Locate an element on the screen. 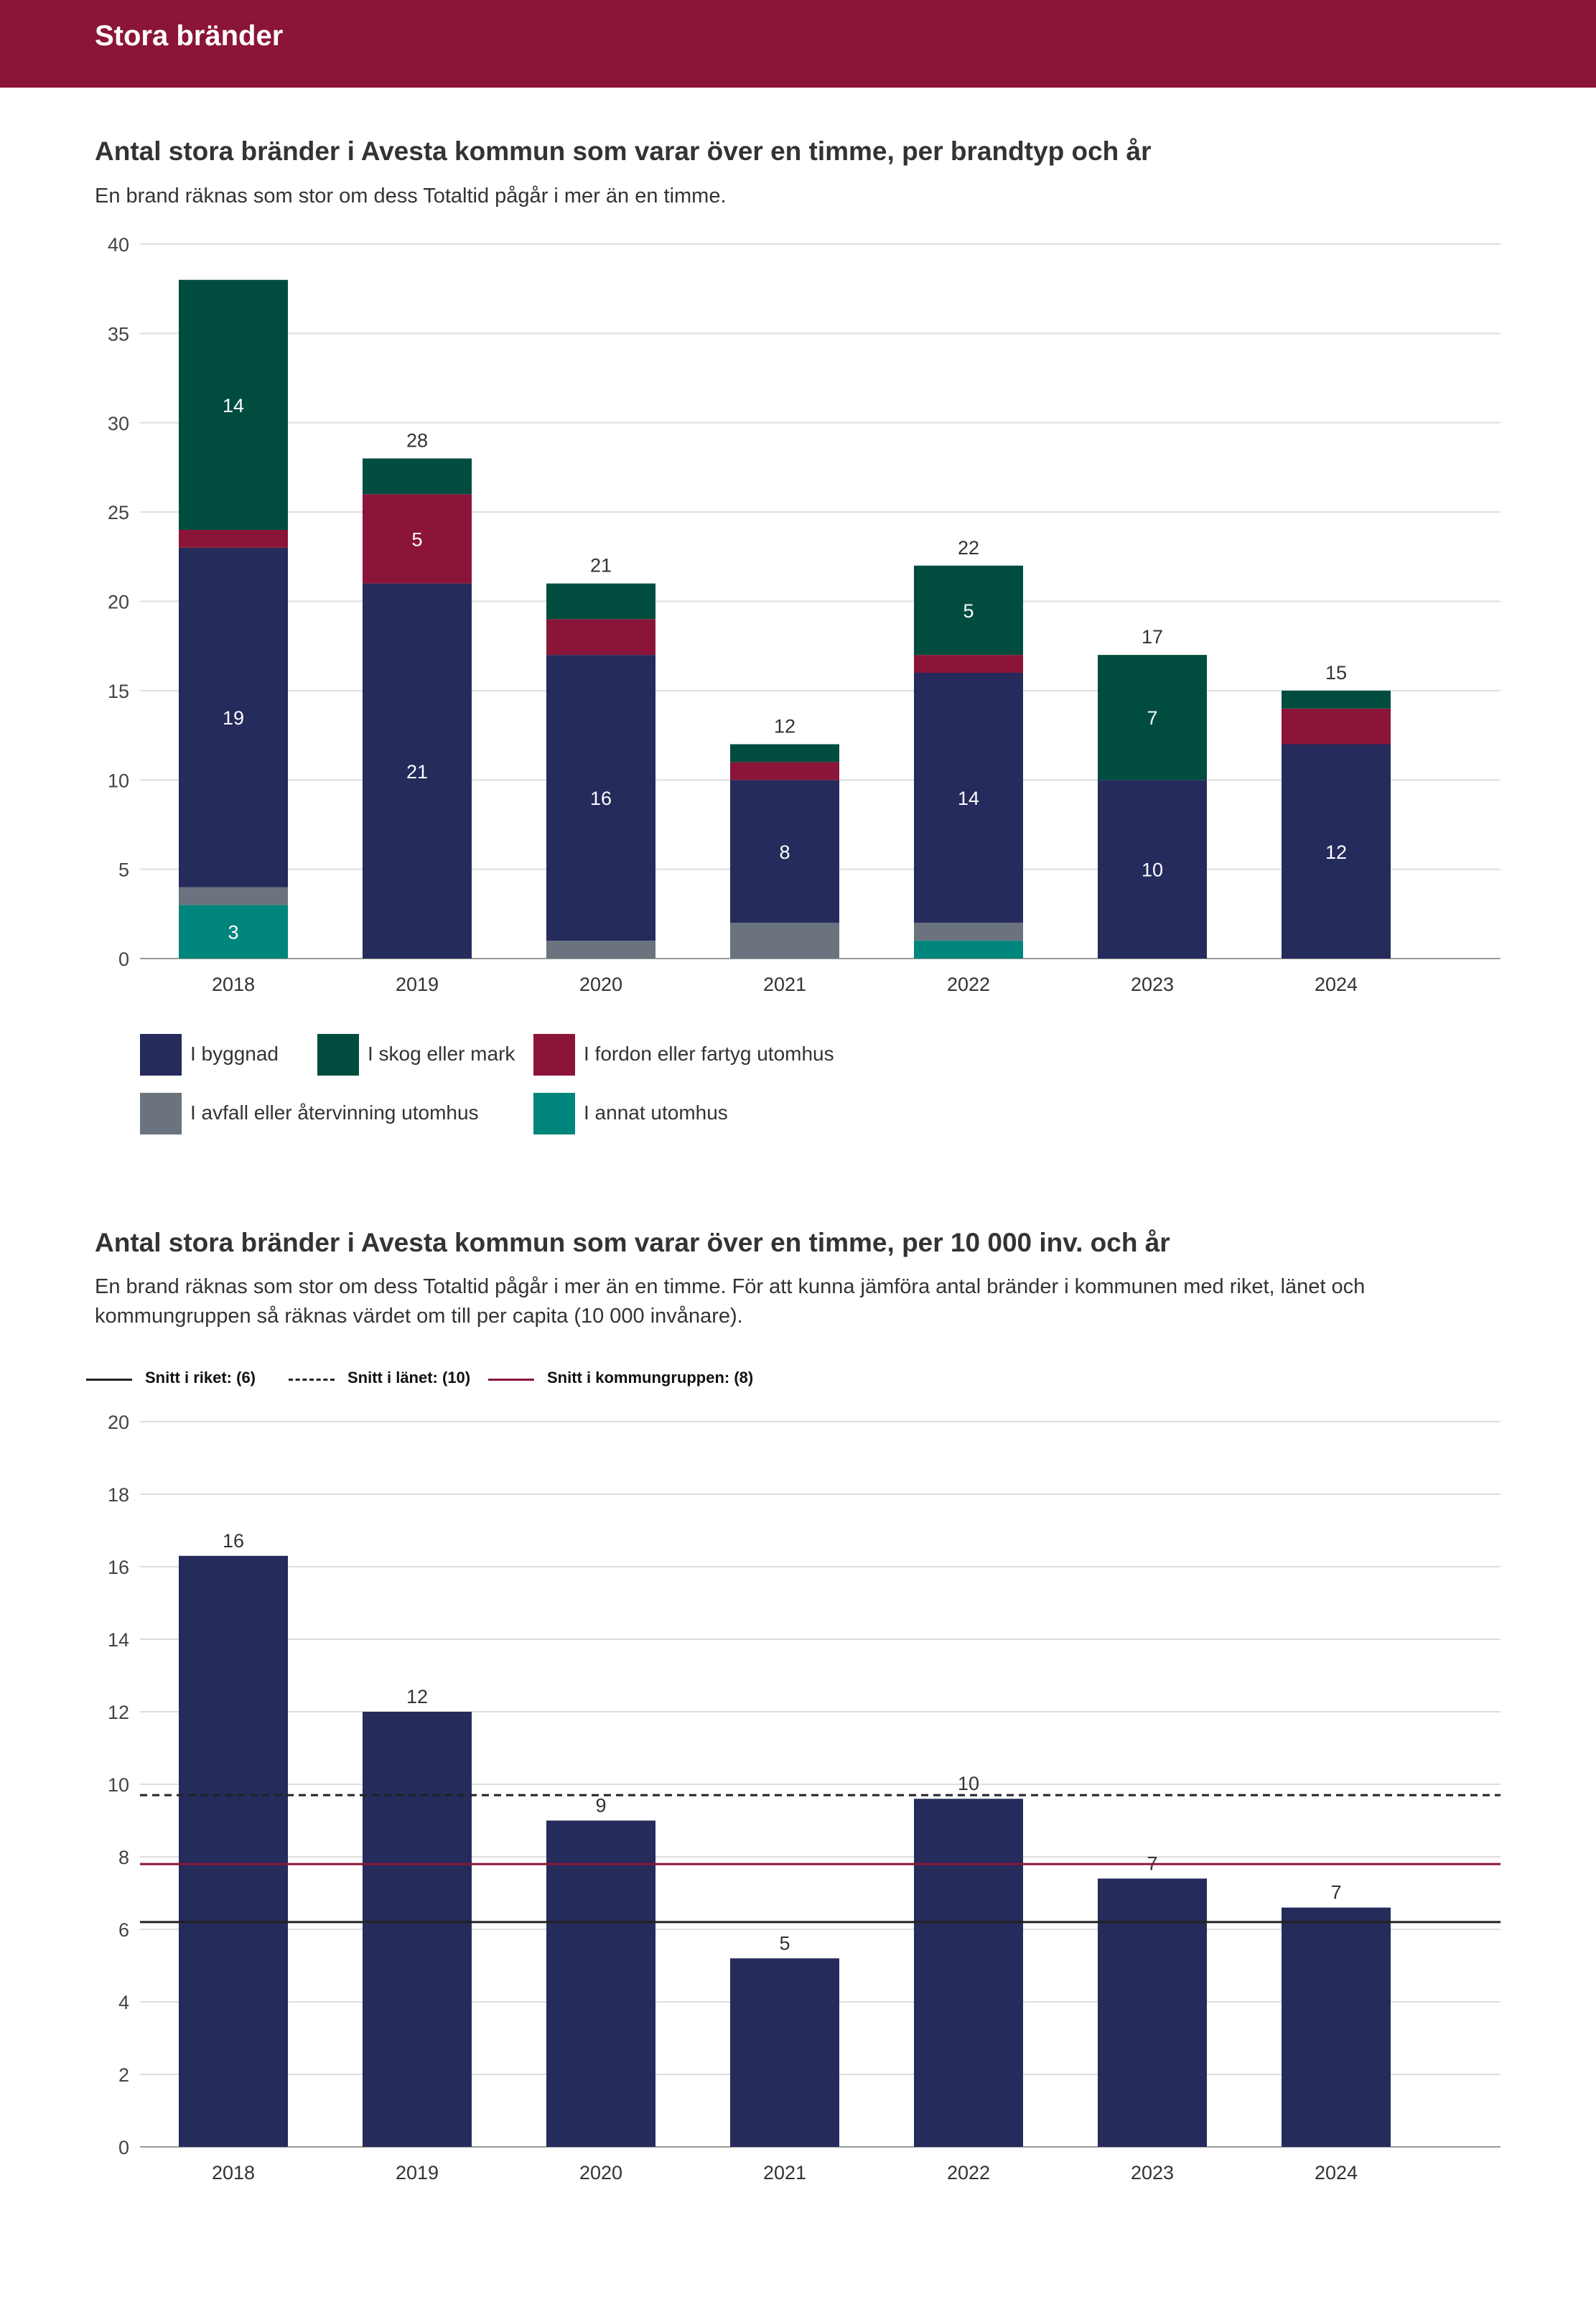  segment-value-label: 19 is located at coordinates (233, 718).